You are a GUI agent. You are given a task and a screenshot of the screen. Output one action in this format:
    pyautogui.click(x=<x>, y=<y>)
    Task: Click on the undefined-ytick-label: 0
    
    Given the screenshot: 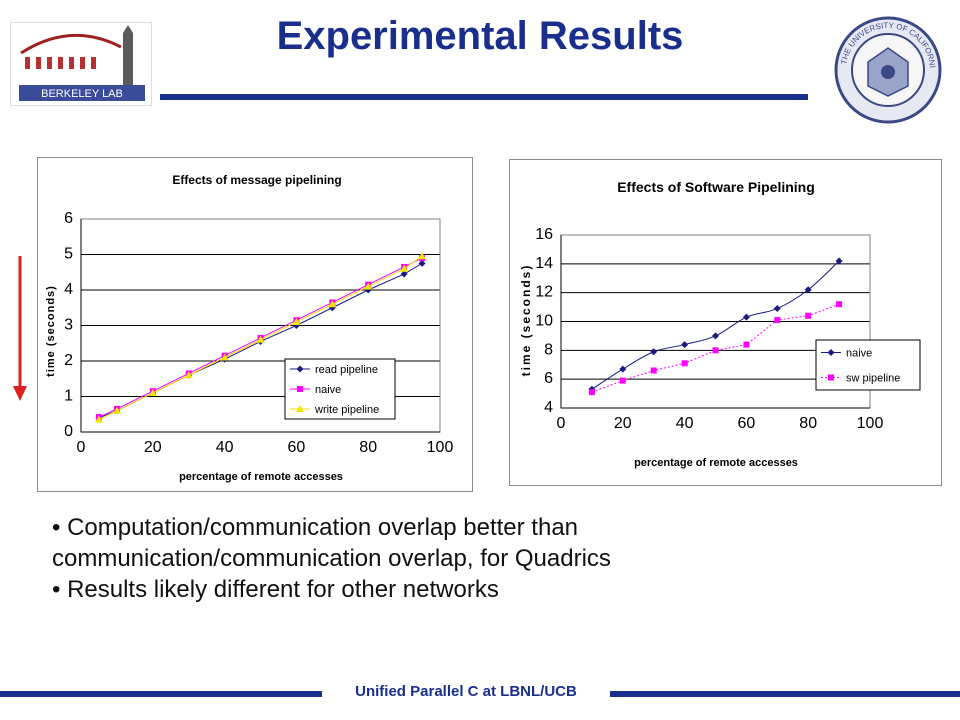 What is the action you would take?
    pyautogui.click(x=68, y=431)
    